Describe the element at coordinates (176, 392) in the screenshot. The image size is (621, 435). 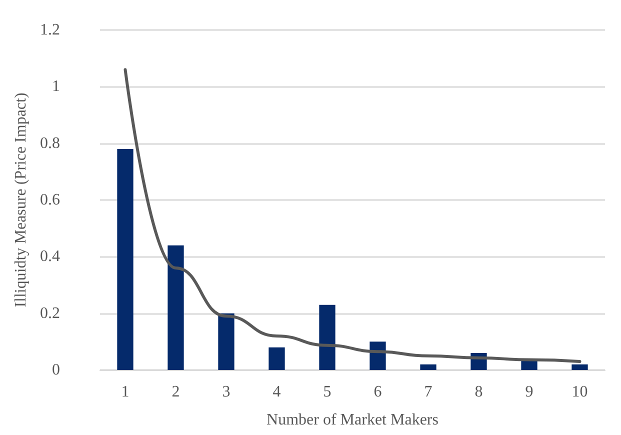
I see `x-tick-label: 2` at that location.